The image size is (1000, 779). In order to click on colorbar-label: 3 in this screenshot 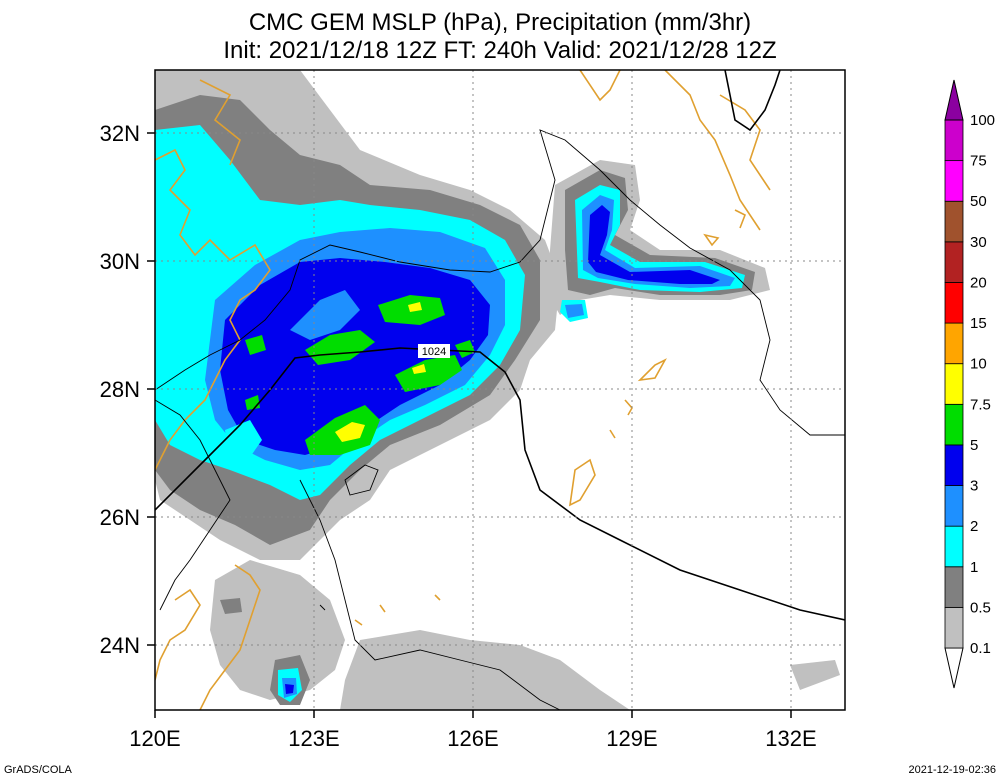, I will do `click(974, 486)`.